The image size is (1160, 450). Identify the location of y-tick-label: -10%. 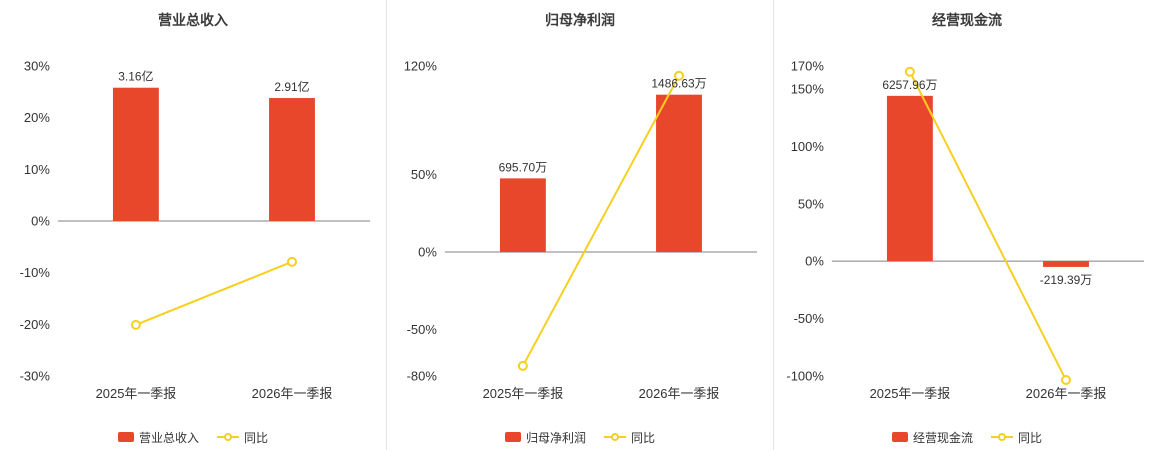
(35, 272).